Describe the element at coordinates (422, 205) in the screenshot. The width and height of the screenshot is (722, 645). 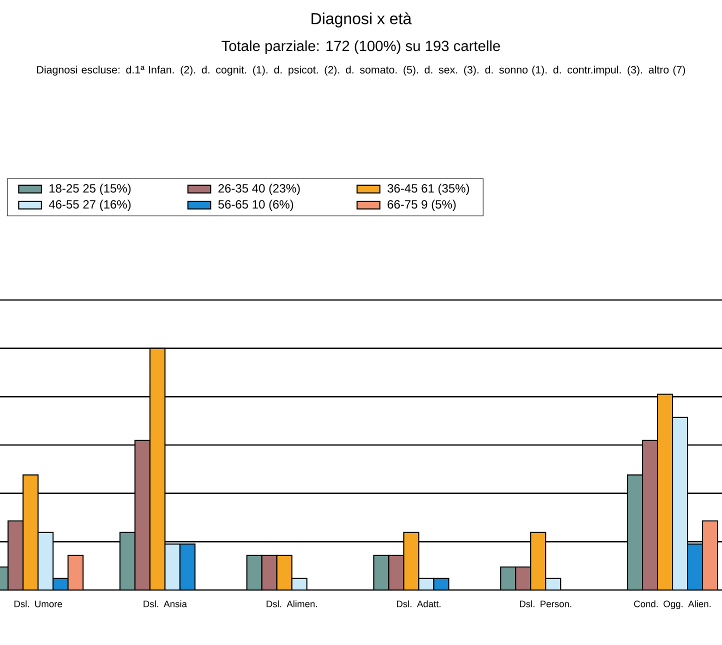
I see `legend-label: 66-75 9 (5%)` at that location.